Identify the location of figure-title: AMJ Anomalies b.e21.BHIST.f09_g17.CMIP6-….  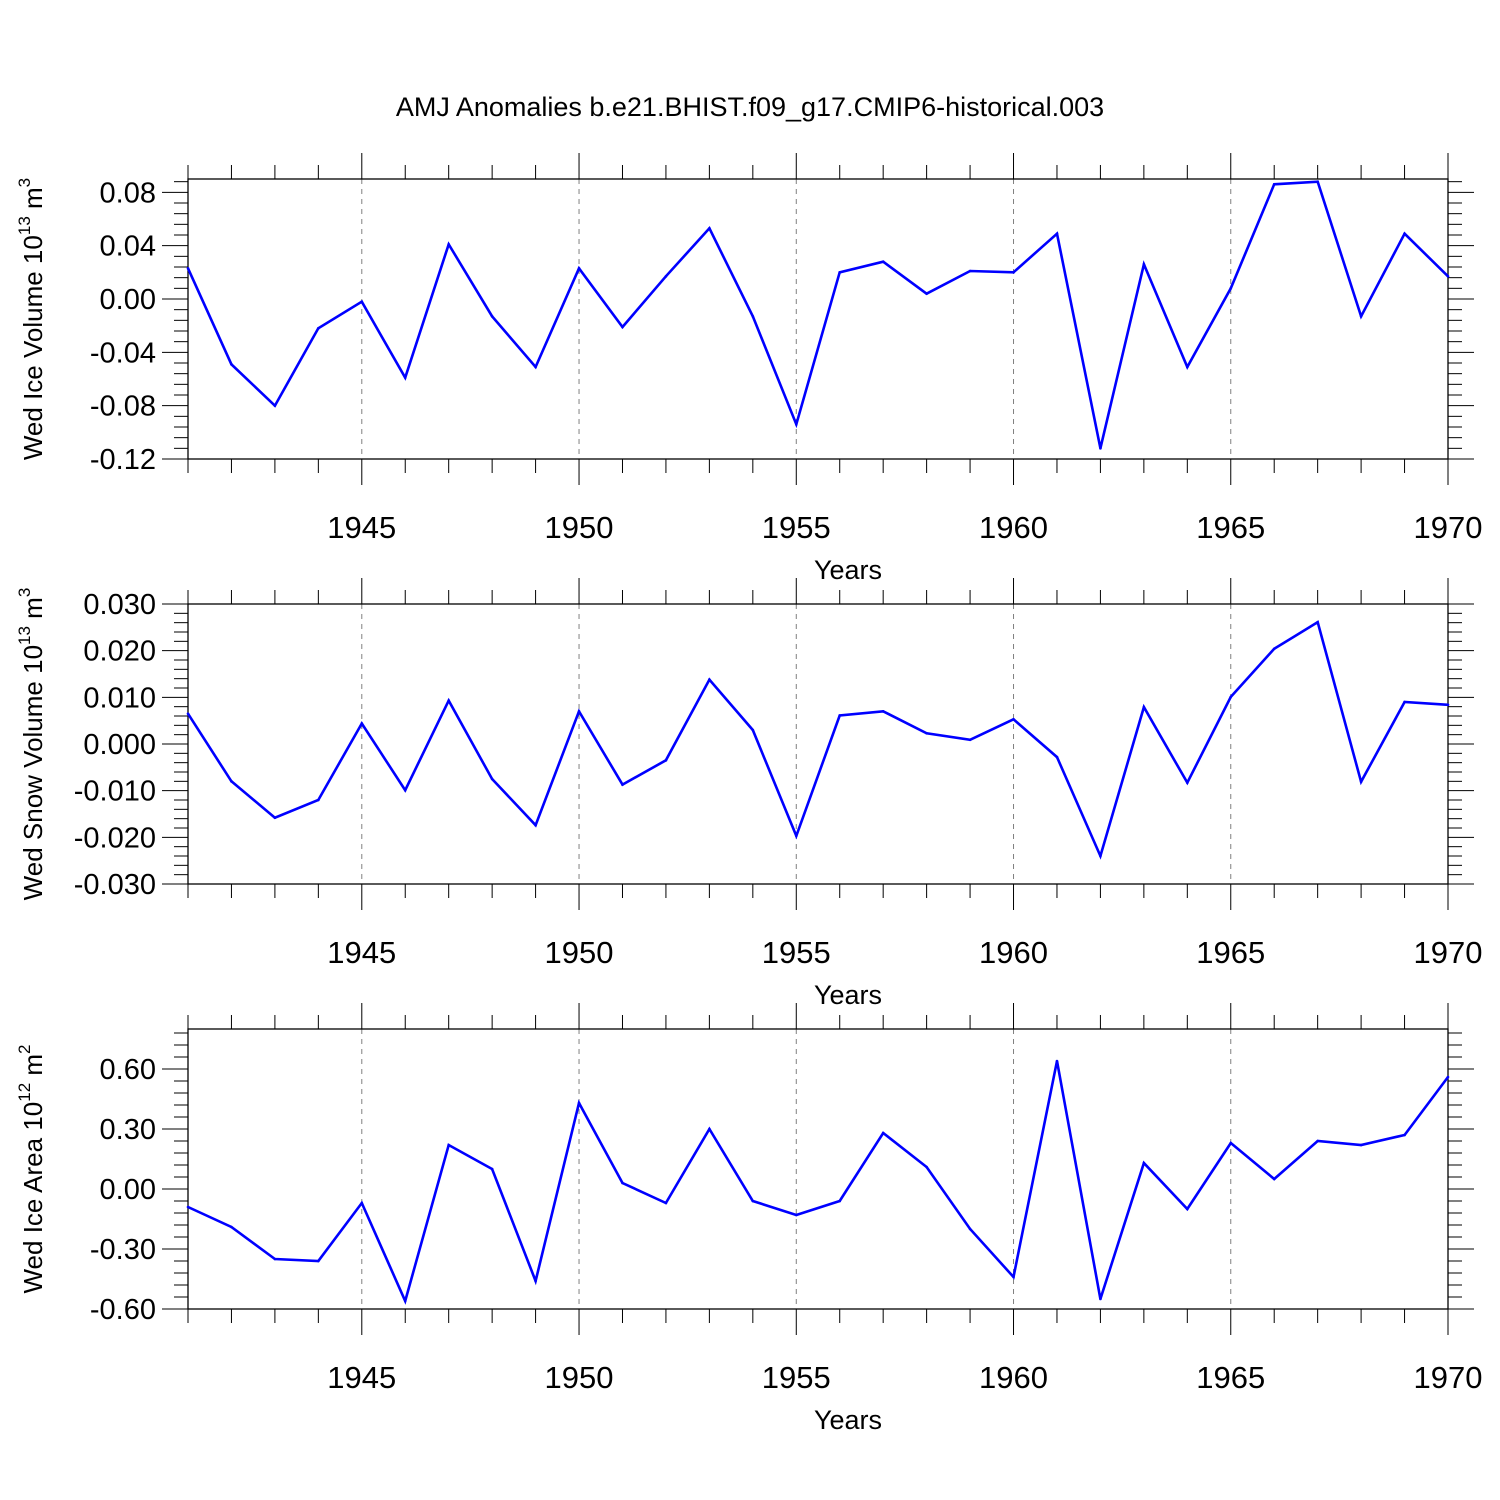
(750, 107).